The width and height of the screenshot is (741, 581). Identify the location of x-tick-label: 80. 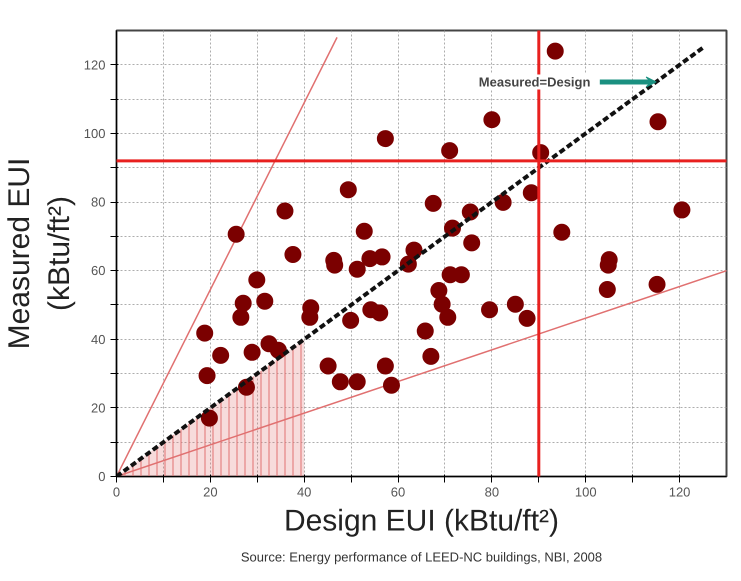
(492, 492).